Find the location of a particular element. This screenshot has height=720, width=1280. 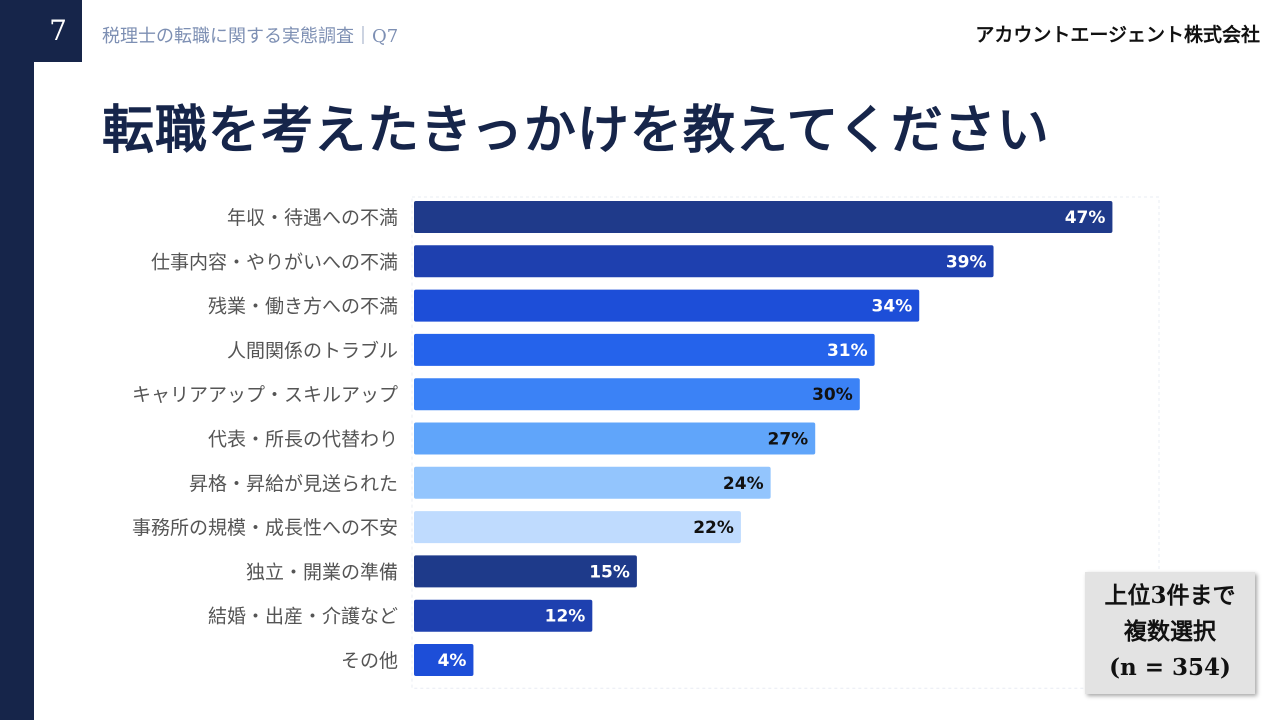

bar-value-label: 39% is located at coordinates (966, 262).